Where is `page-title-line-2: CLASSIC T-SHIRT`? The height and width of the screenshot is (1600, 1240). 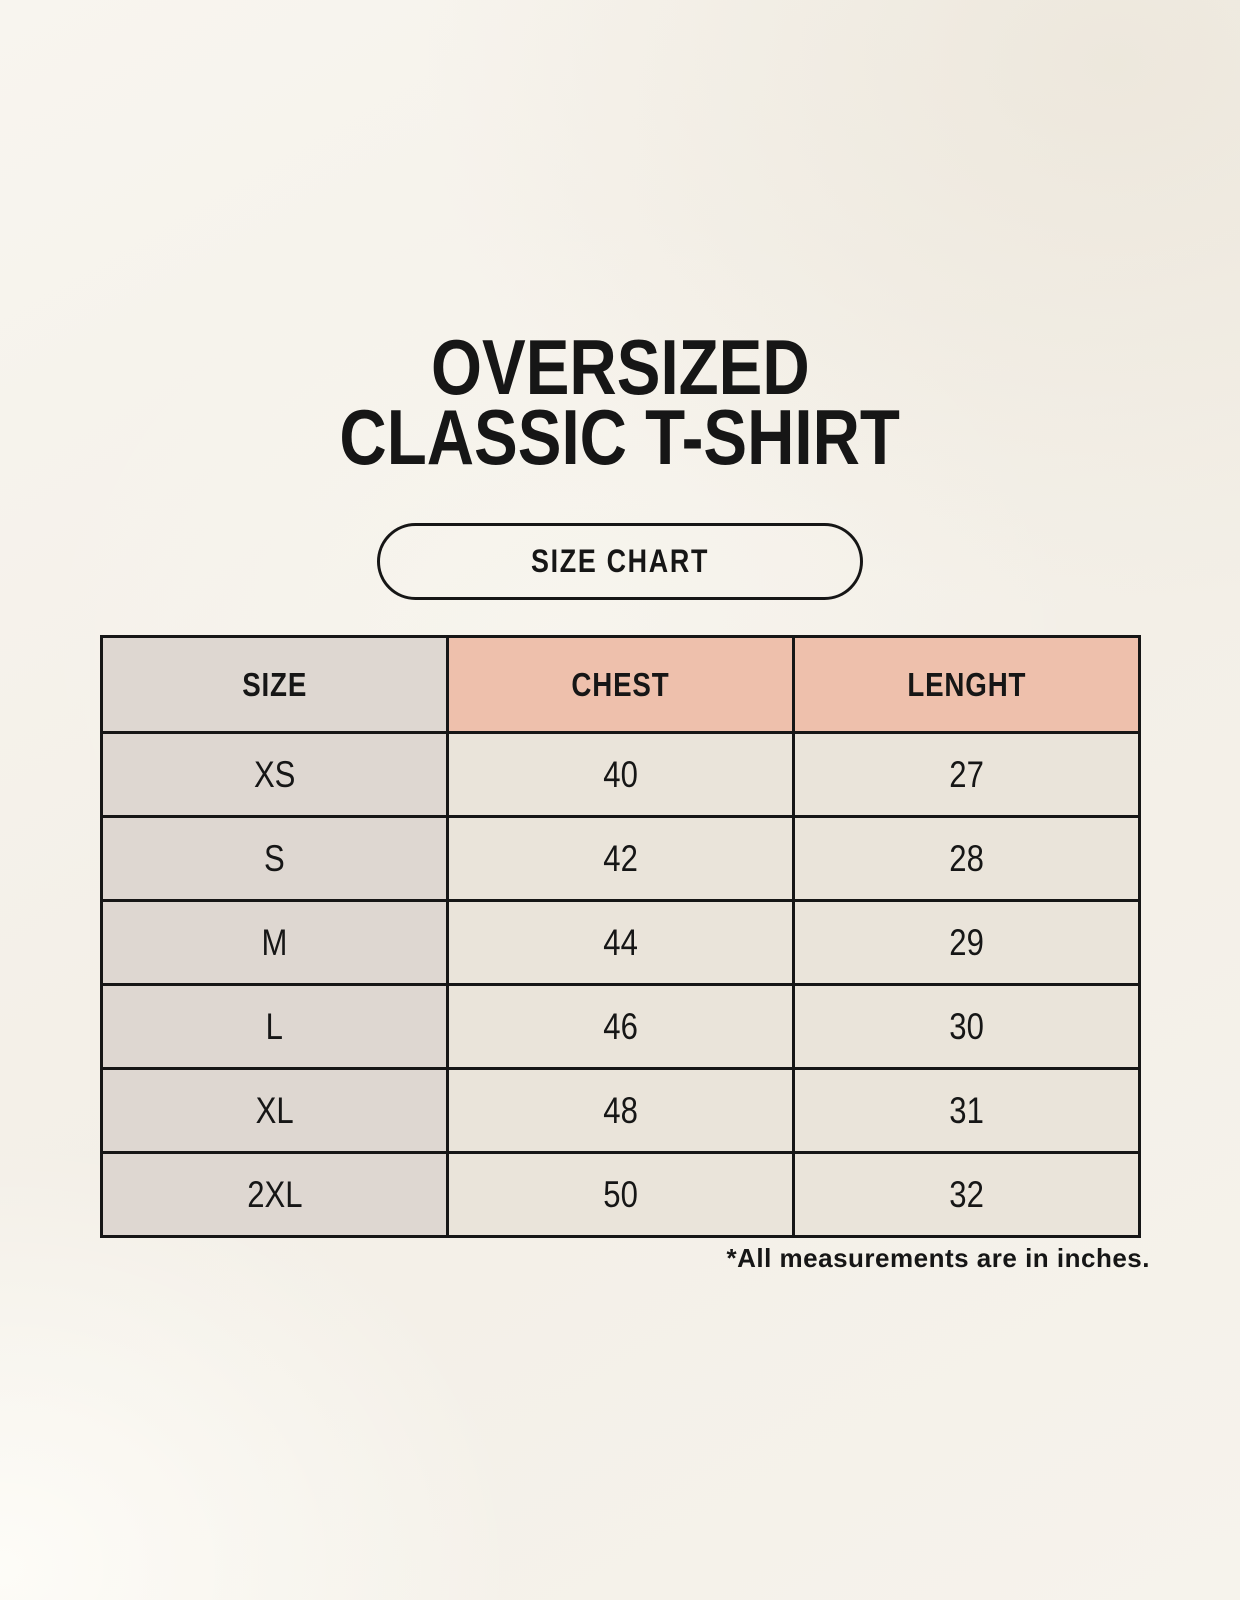 page-title-line-2: CLASSIC T-SHIRT is located at coordinates (620, 437).